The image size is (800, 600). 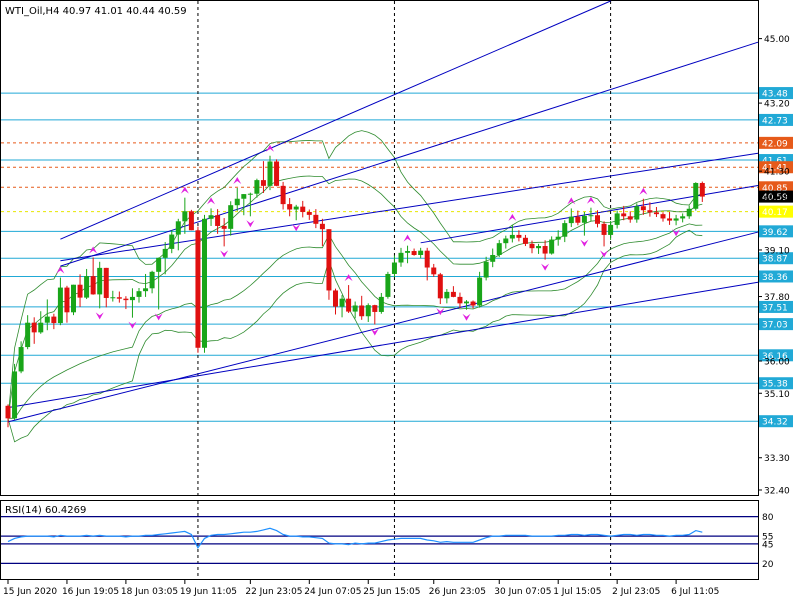 What do you see at coordinates (777, 459) in the screenshot?
I see `price-tick-label-8: 33.30` at bounding box center [777, 459].